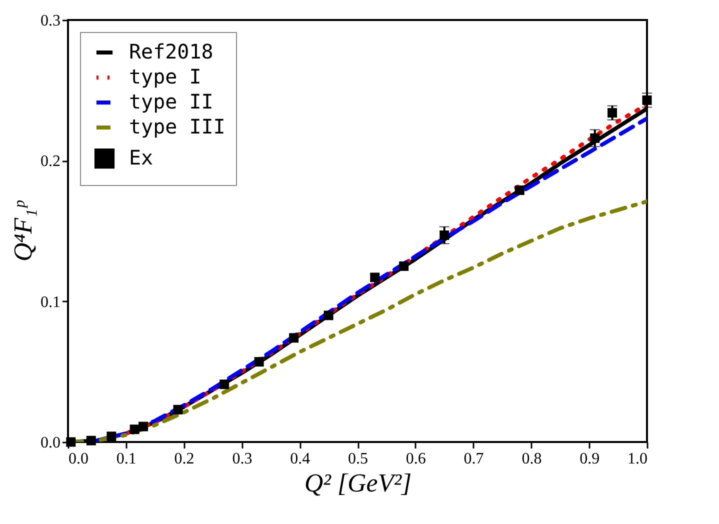  I want to click on y-tick-label: 0.2, so click(50, 161).